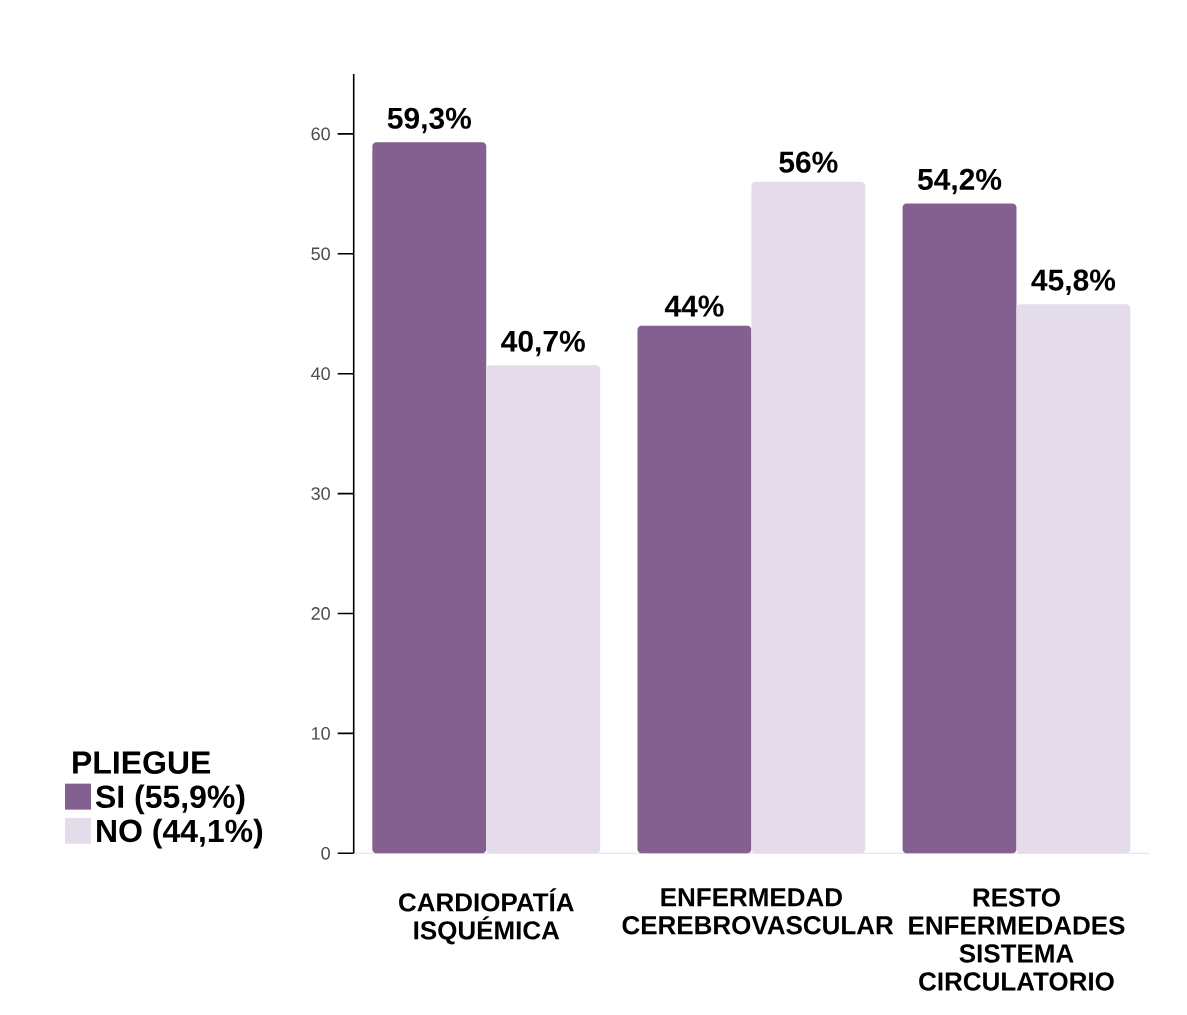 This screenshot has width=1187, height=1015. Describe the element at coordinates (694, 306) in the screenshot. I see `data-label: 44%` at that location.